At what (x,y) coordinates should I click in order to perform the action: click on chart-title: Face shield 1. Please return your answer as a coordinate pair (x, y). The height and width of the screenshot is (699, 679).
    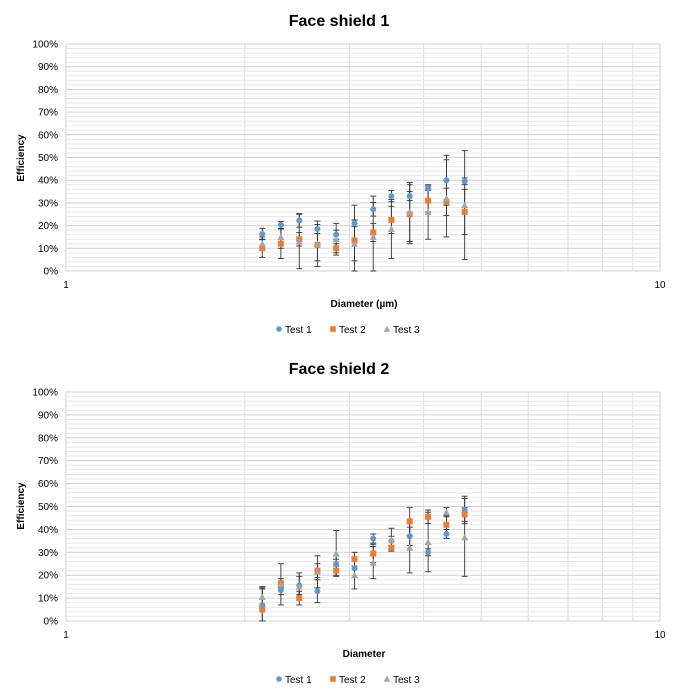
    Looking at the image, I should click on (339, 21).